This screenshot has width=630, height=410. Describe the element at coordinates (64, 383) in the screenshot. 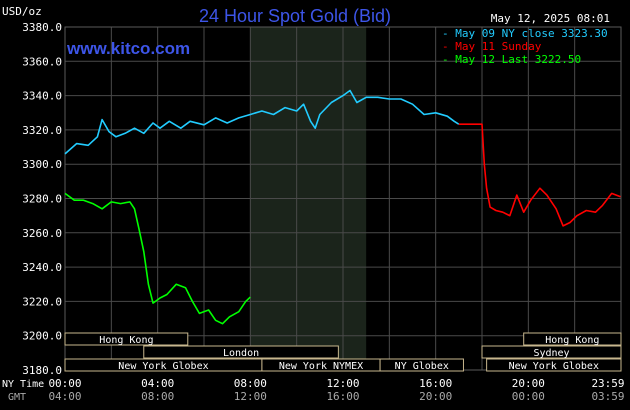

I see `x-tick-label: 00:00` at that location.